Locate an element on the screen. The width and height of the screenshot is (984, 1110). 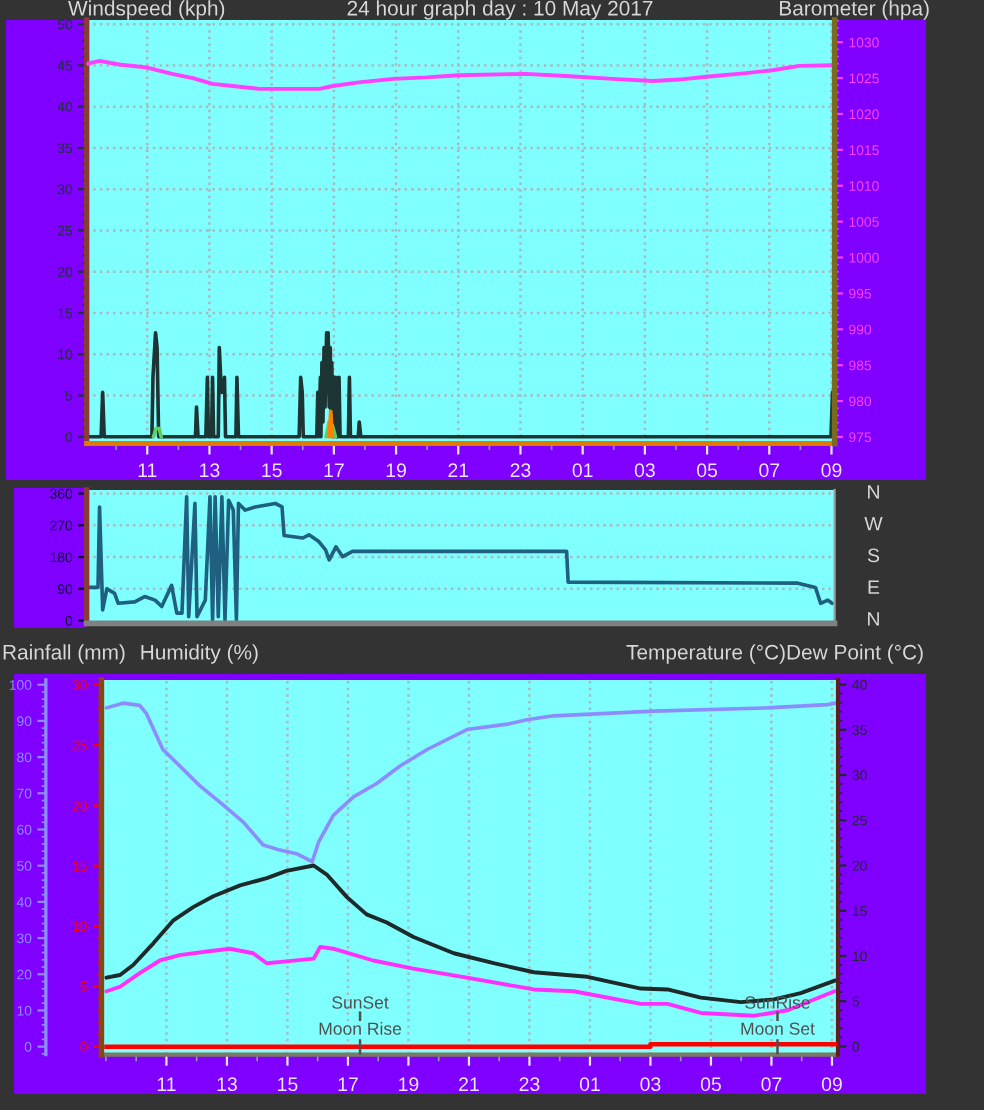
chart-title: 24 hour graph day : 10 May 2017 is located at coordinates (500, 10).